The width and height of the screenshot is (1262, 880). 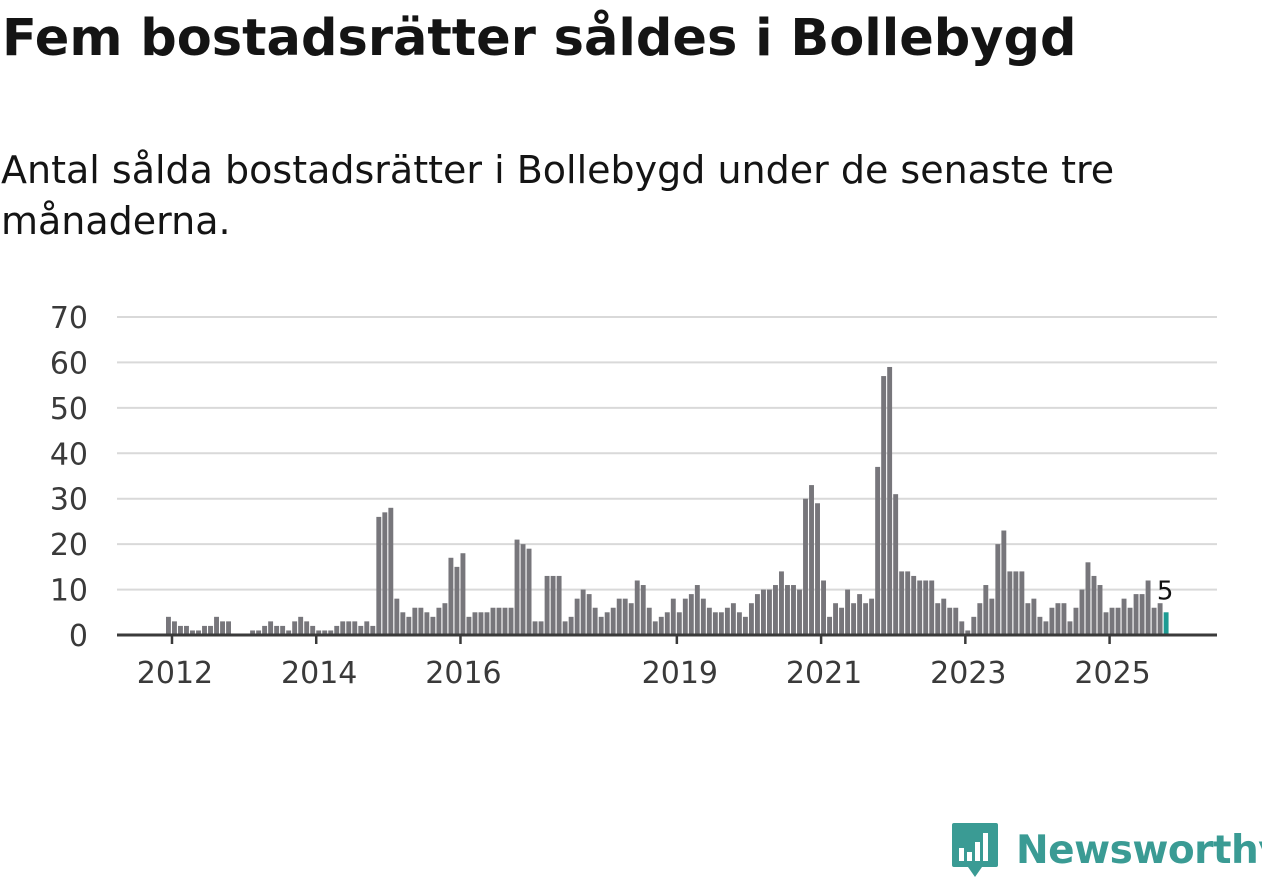 I want to click on x-tick-label: 2025, so click(x=1112, y=673).